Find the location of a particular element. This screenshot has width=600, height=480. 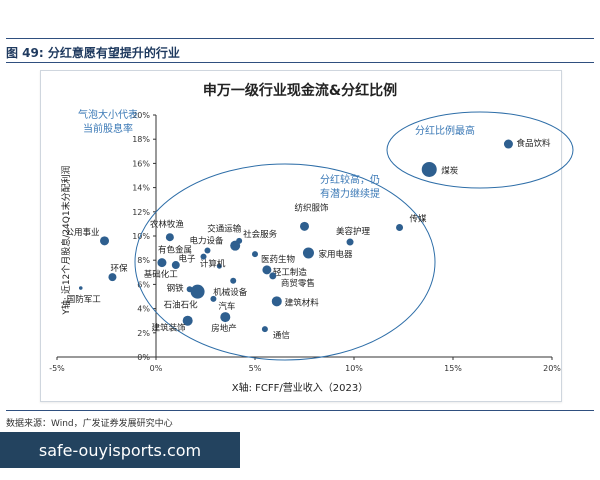

annotation-main-line: 有潜力继续提 is located at coordinates (350, 193).